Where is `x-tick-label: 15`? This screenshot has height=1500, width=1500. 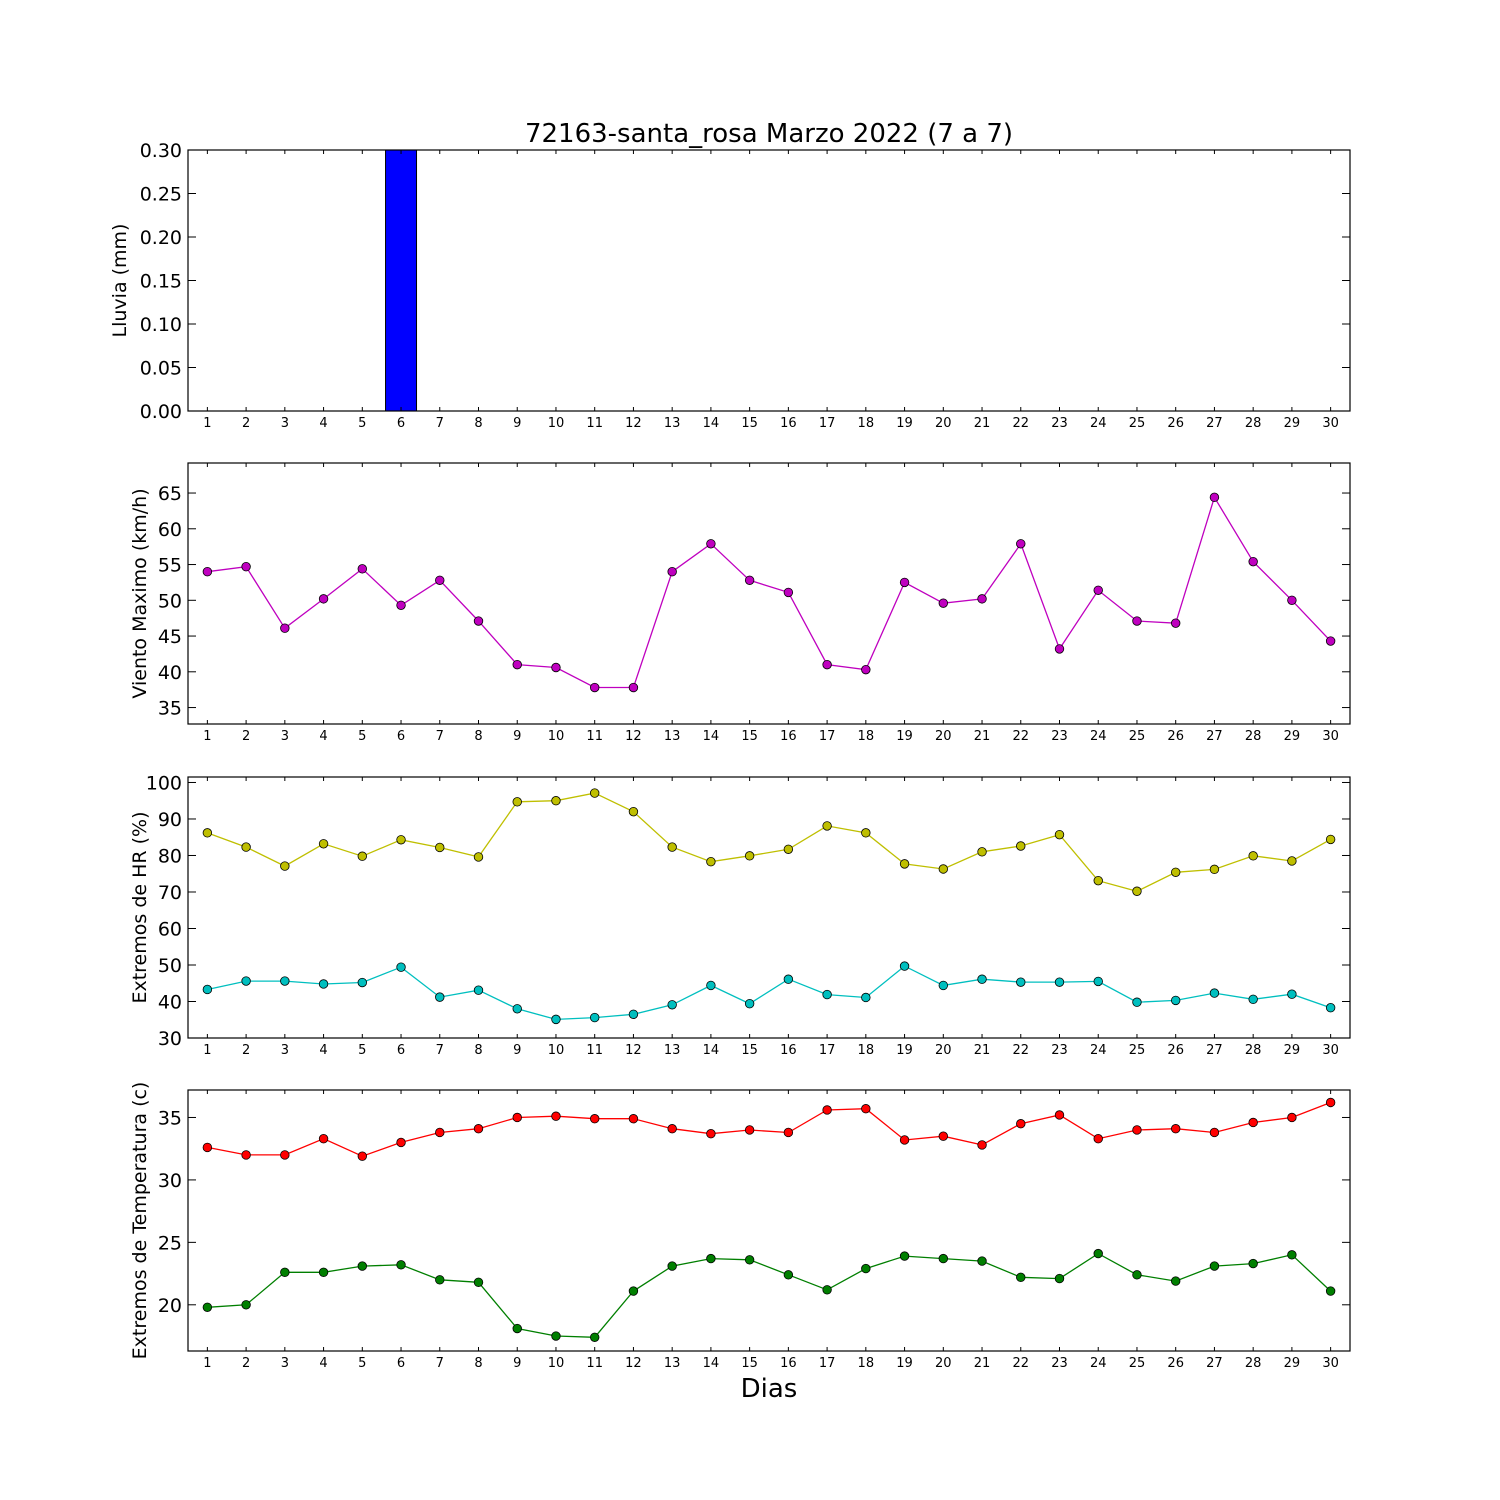 x-tick-label: 15 is located at coordinates (749, 423).